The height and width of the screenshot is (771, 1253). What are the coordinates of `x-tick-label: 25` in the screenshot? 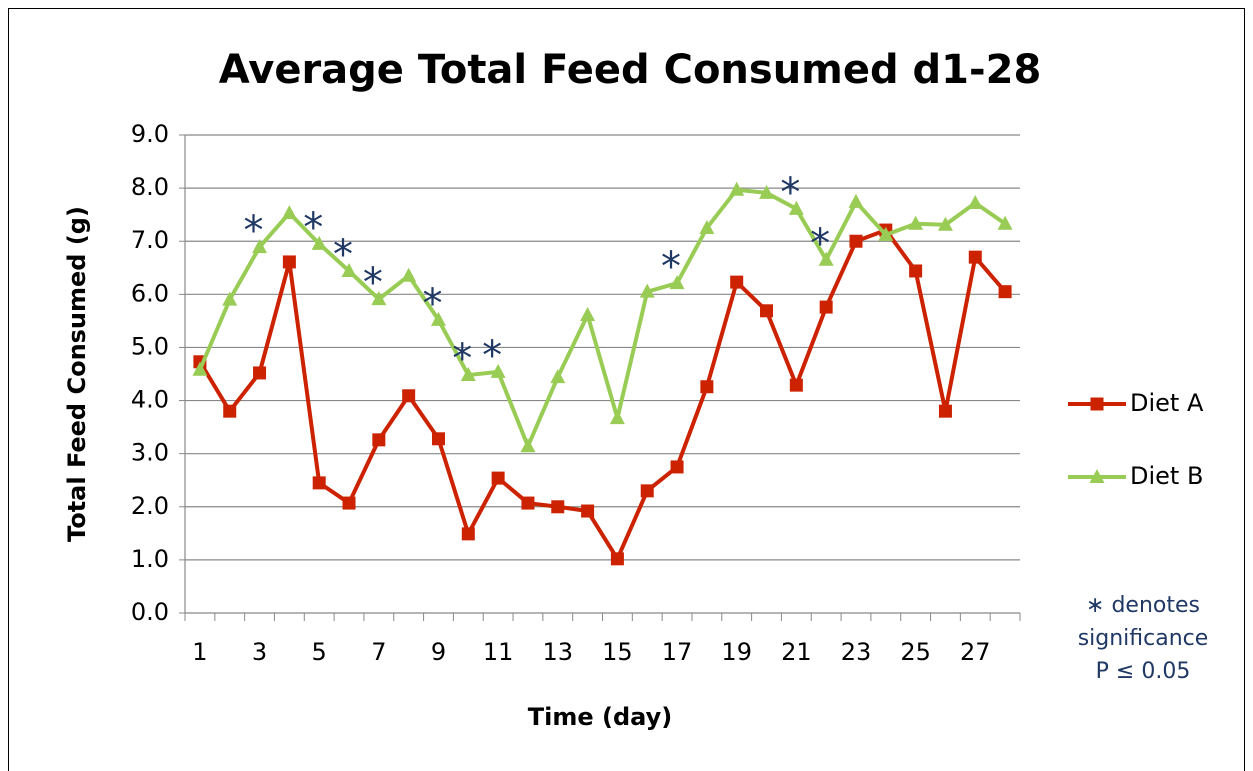 It's located at (915, 652).